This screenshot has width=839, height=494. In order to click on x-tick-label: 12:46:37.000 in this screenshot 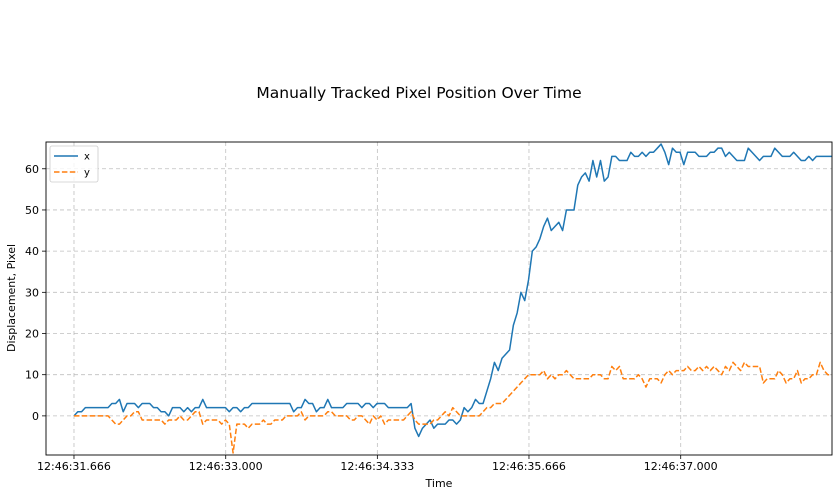, I will do `click(681, 466)`.